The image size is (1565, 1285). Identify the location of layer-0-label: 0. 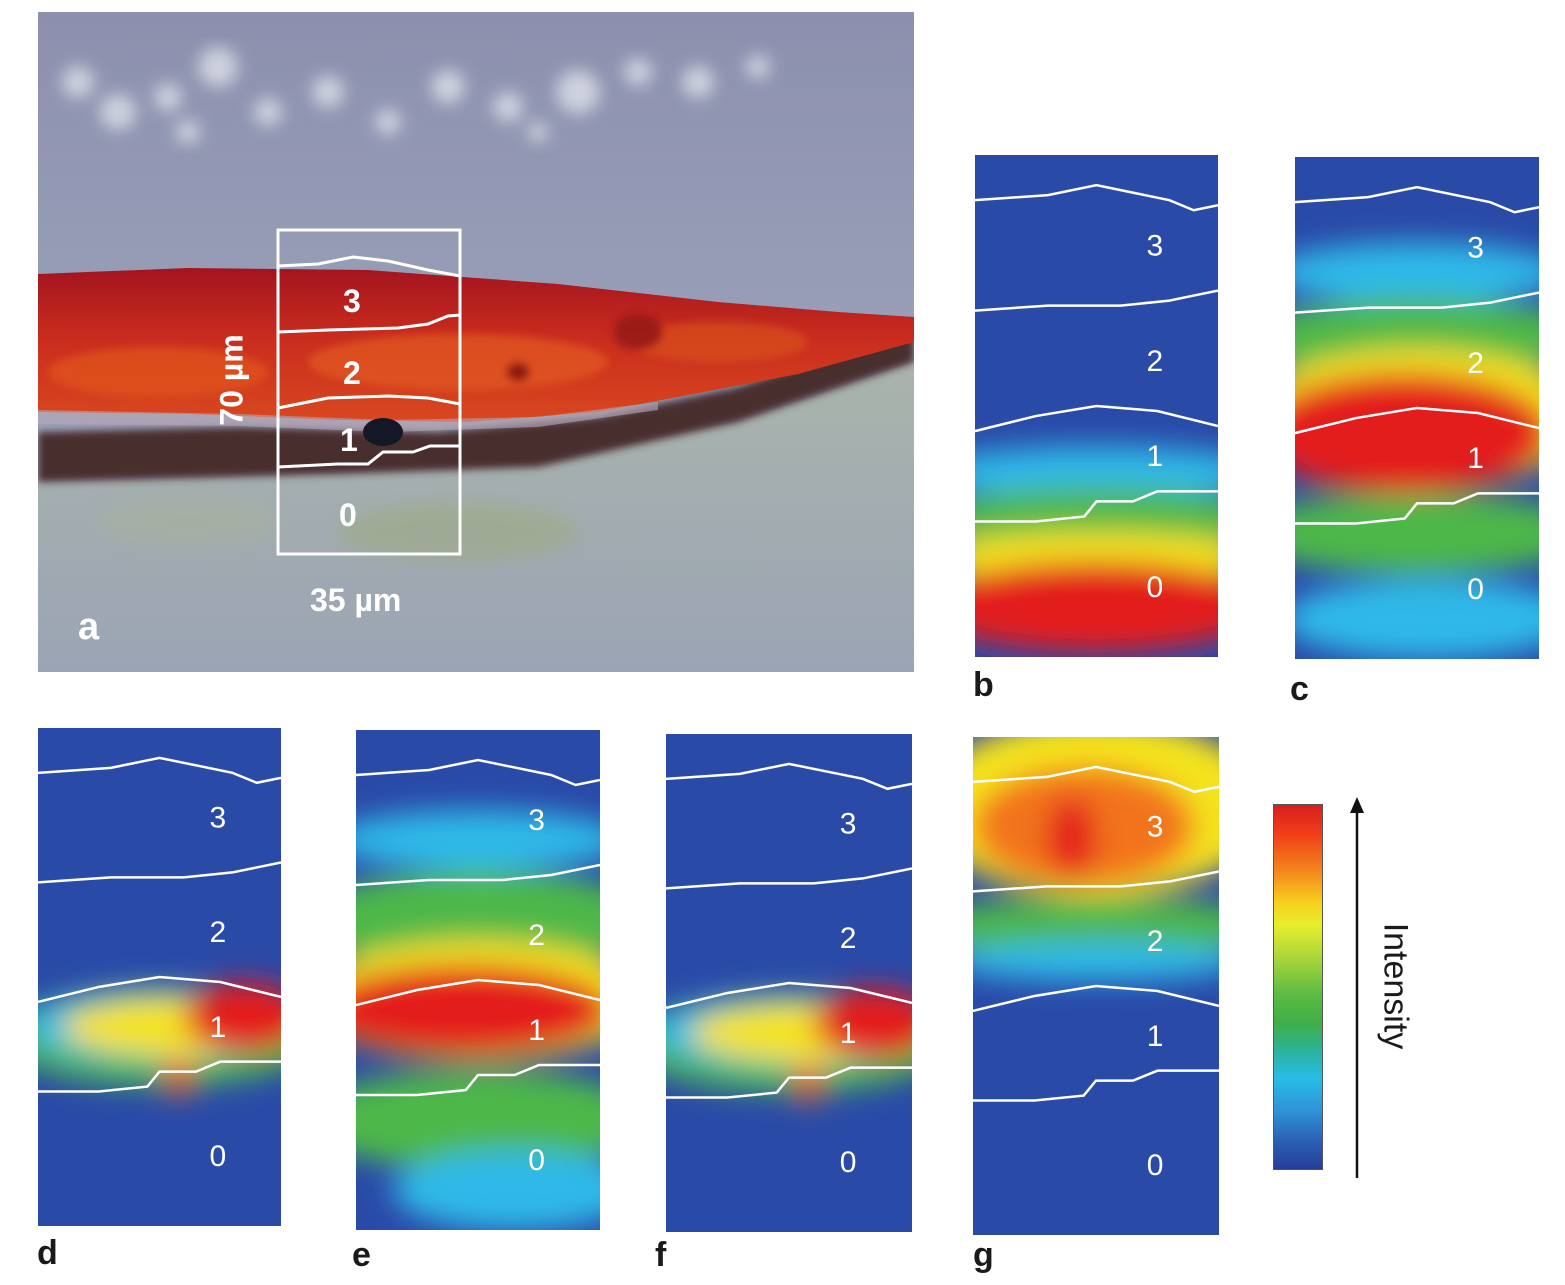
(348, 515).